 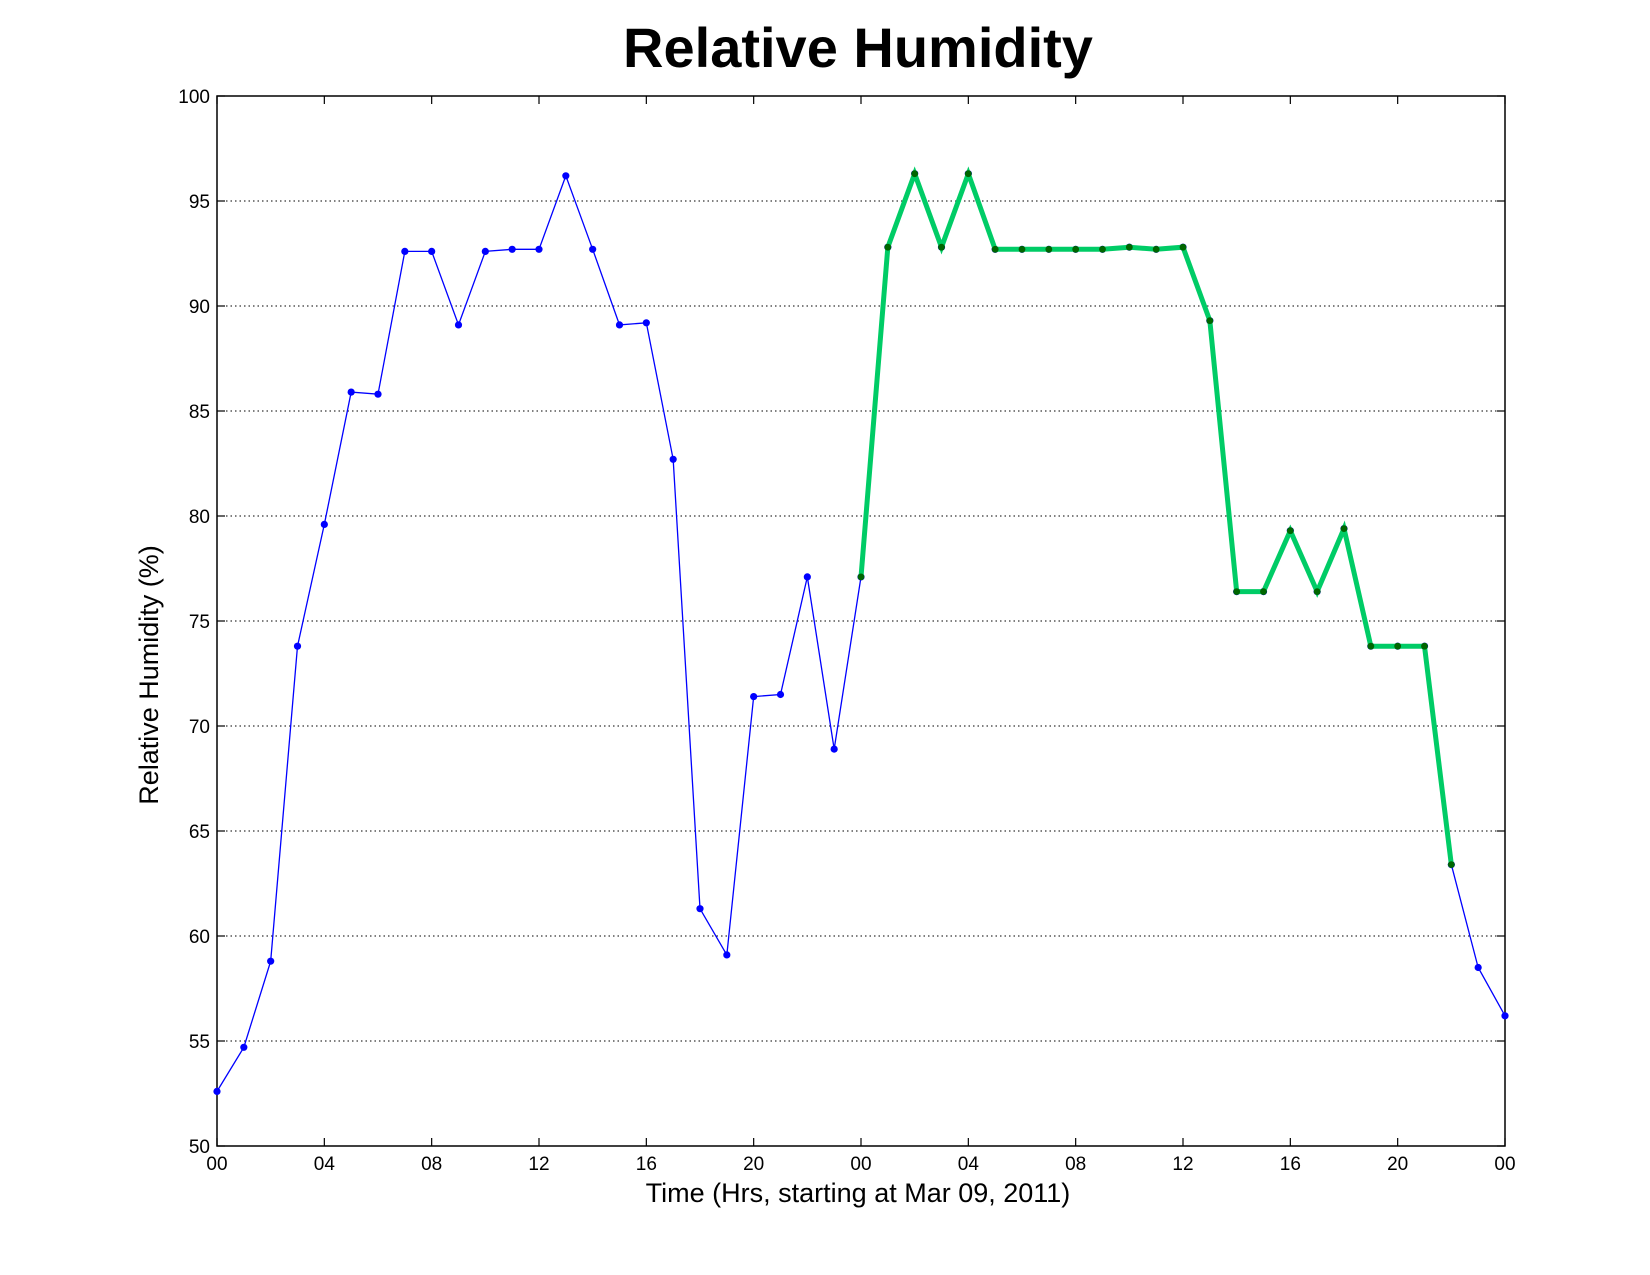 What do you see at coordinates (199, 727) in the screenshot?
I see `y-tick-label: 70` at bounding box center [199, 727].